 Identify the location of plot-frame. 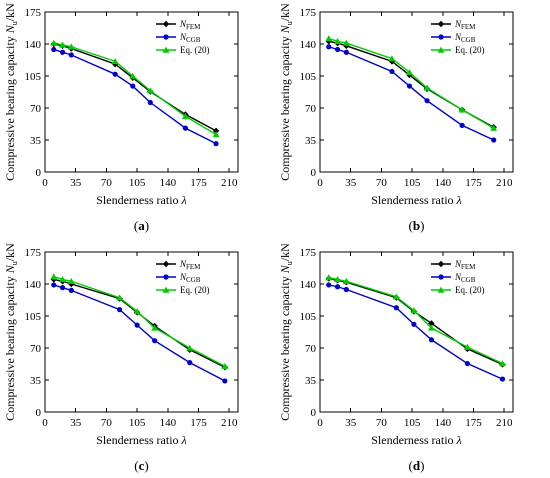
(141, 92).